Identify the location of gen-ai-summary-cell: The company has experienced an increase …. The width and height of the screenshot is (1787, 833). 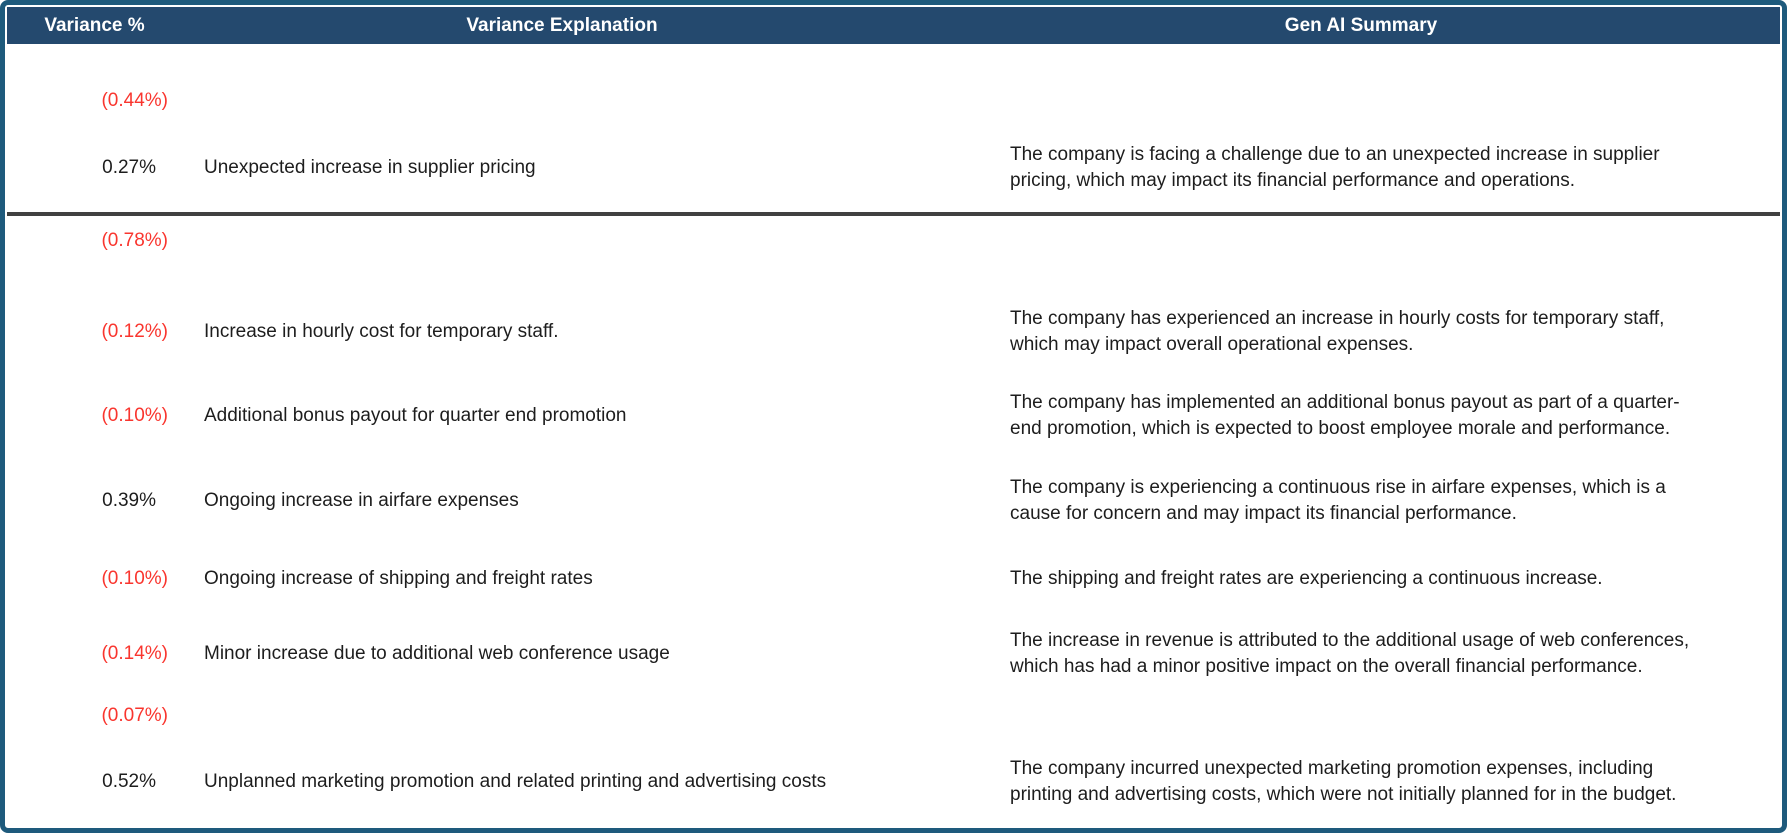
(1361, 332).